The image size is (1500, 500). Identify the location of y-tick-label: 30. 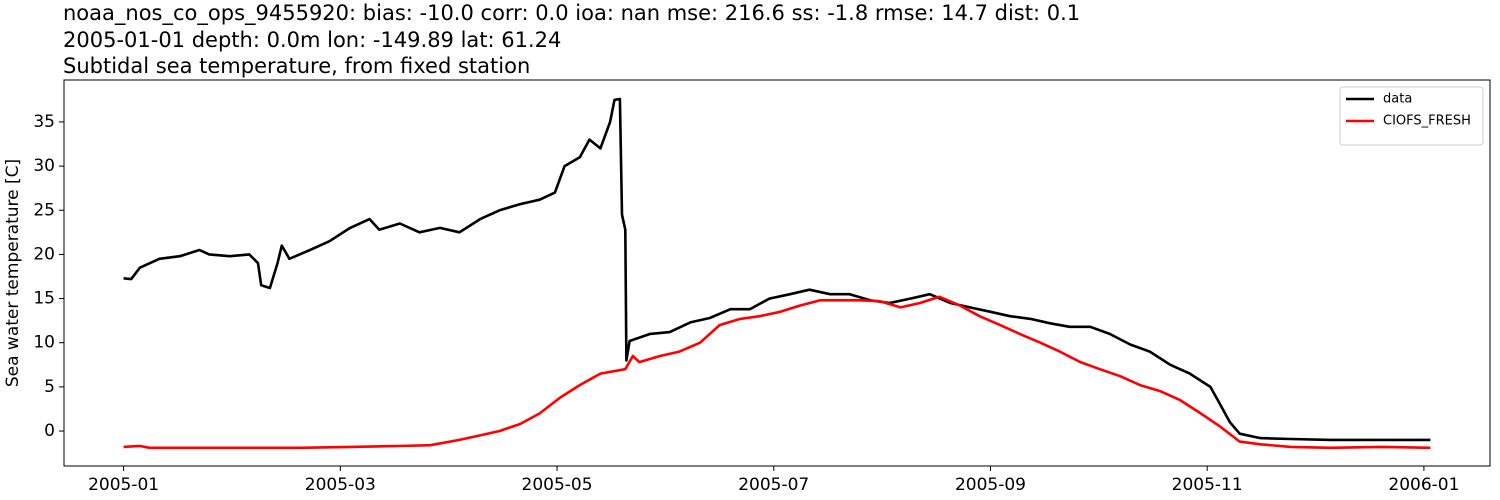
(44, 166).